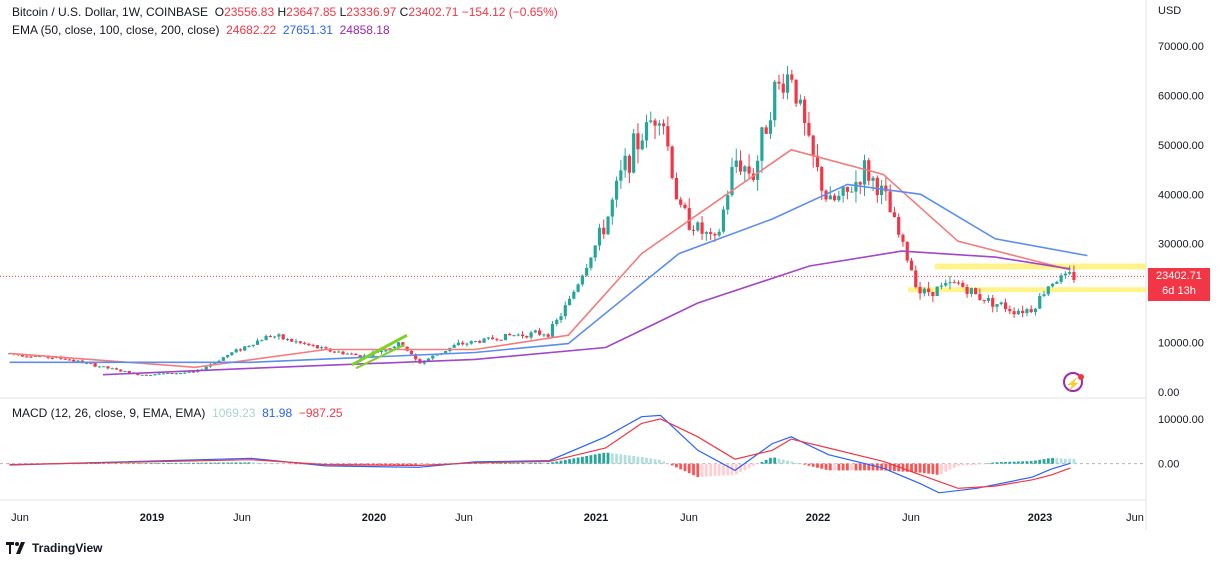 Image resolution: width=1228 pixels, height=565 pixels. I want to click on time-tick-label: 2022, so click(818, 518).